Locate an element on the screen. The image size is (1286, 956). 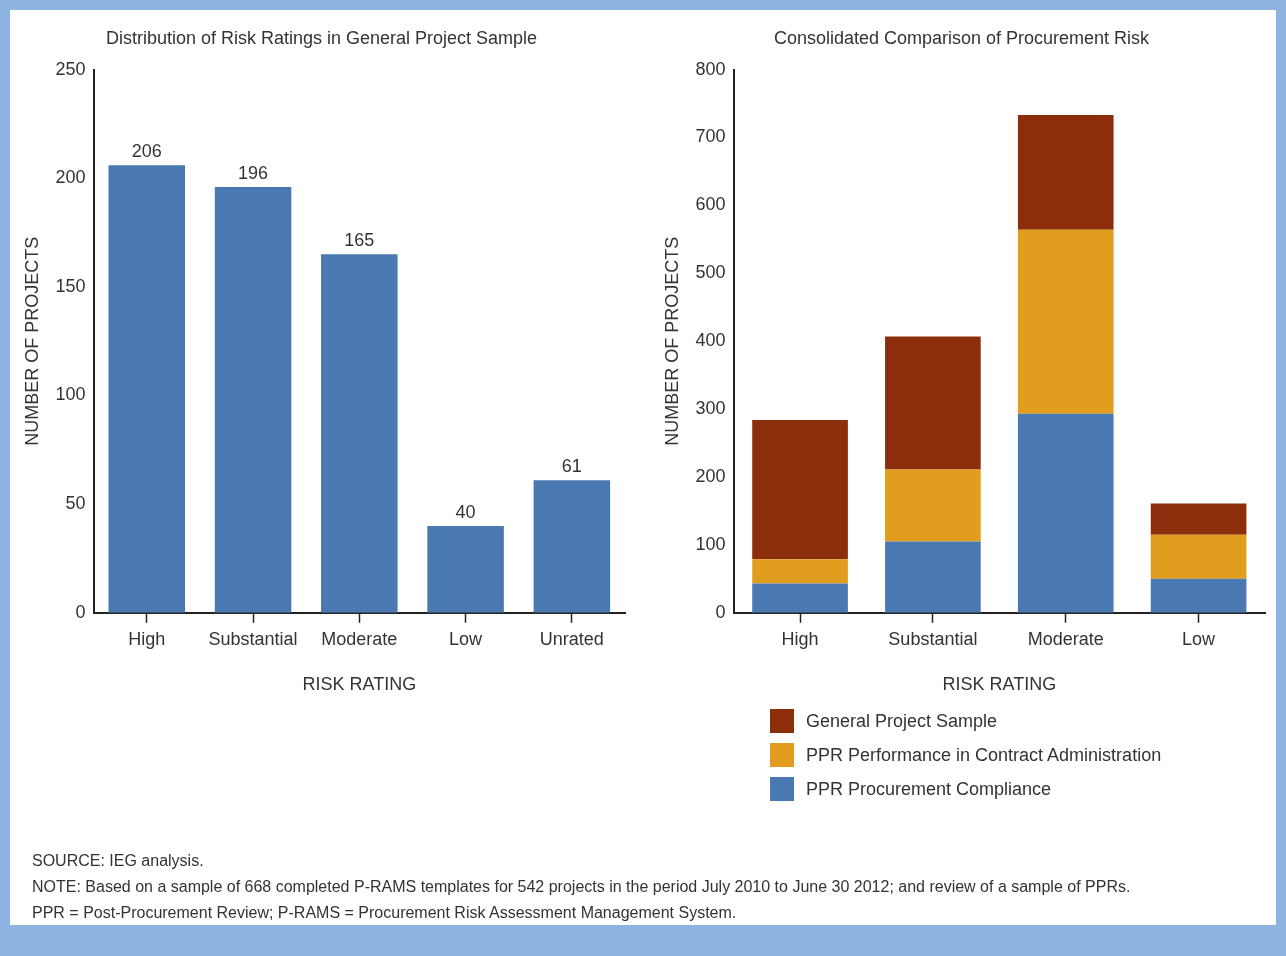
text: PPR = Post-Procurement Review; P-RAMS = Procurement Risk Assessment Management System. is located at coordinates (385, 913).